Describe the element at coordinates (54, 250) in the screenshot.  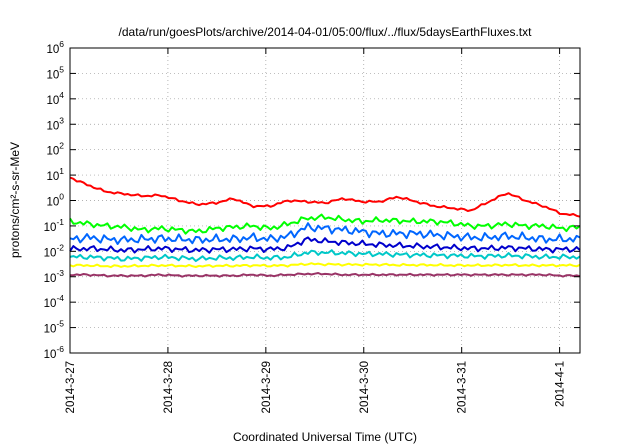
I see `y-tick-label: 10⁻²` at that location.